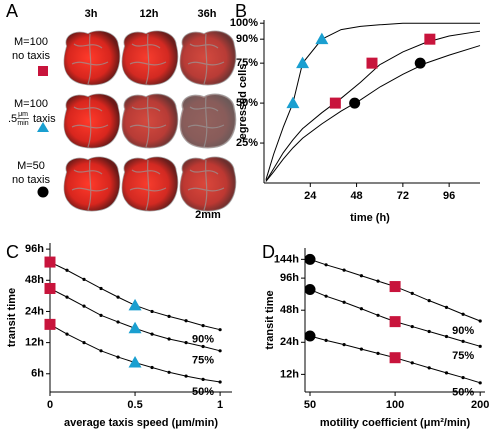 This screenshot has width=490, height=442. I want to click on x-tick-label: 50, so click(310, 405).